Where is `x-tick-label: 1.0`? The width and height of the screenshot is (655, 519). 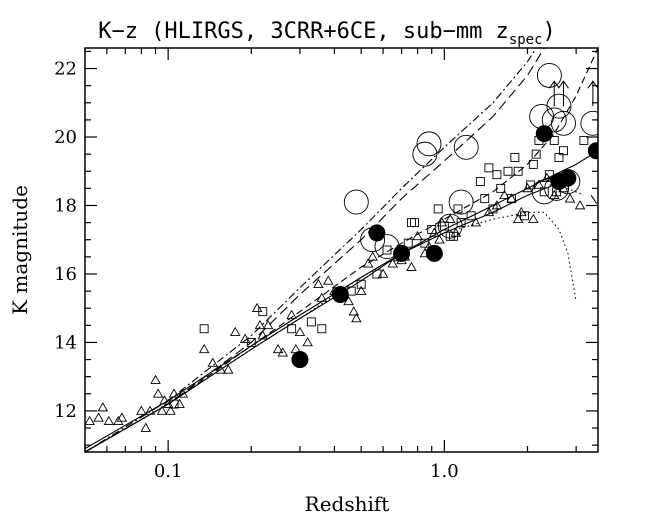
x-tick-label: 1.0 is located at coordinates (444, 471).